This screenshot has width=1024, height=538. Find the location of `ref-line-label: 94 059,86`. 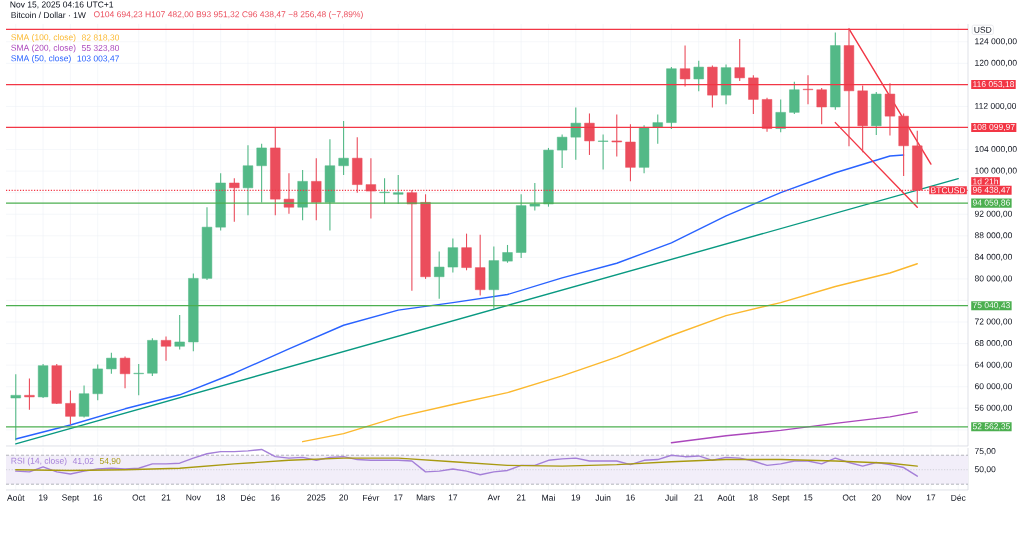

ref-line-label: 94 059,86 is located at coordinates (991, 203).